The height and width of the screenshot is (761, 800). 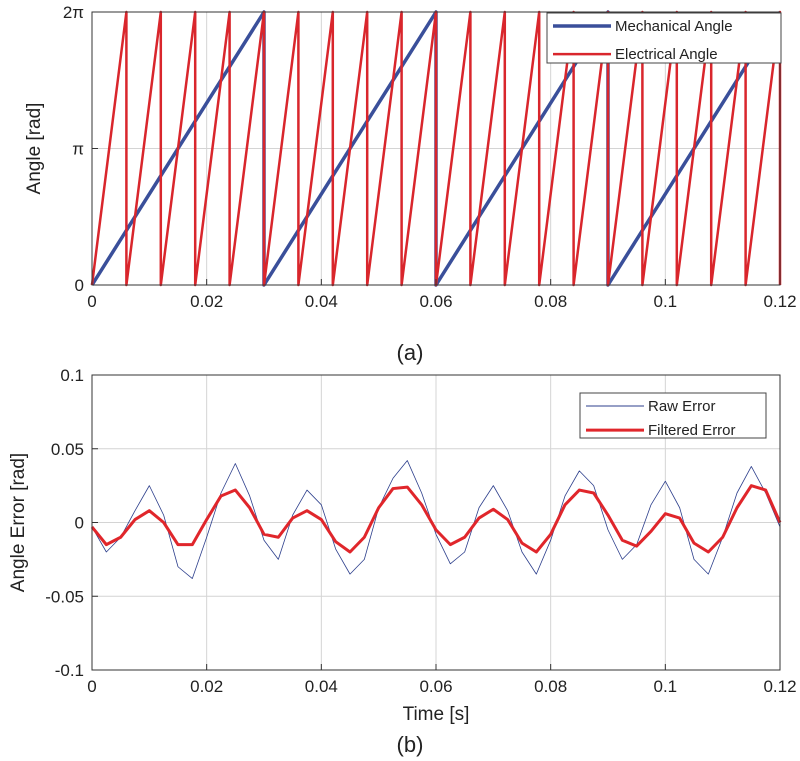 I want to click on y-tick-label: -0.05, so click(x=64, y=596).